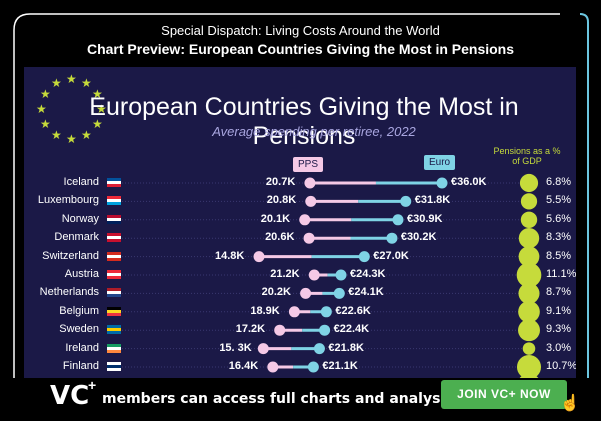 The width and height of the screenshot is (601, 421). What do you see at coordinates (559, 237) in the screenshot?
I see `pct-gdp-label: 8.3%` at bounding box center [559, 237].